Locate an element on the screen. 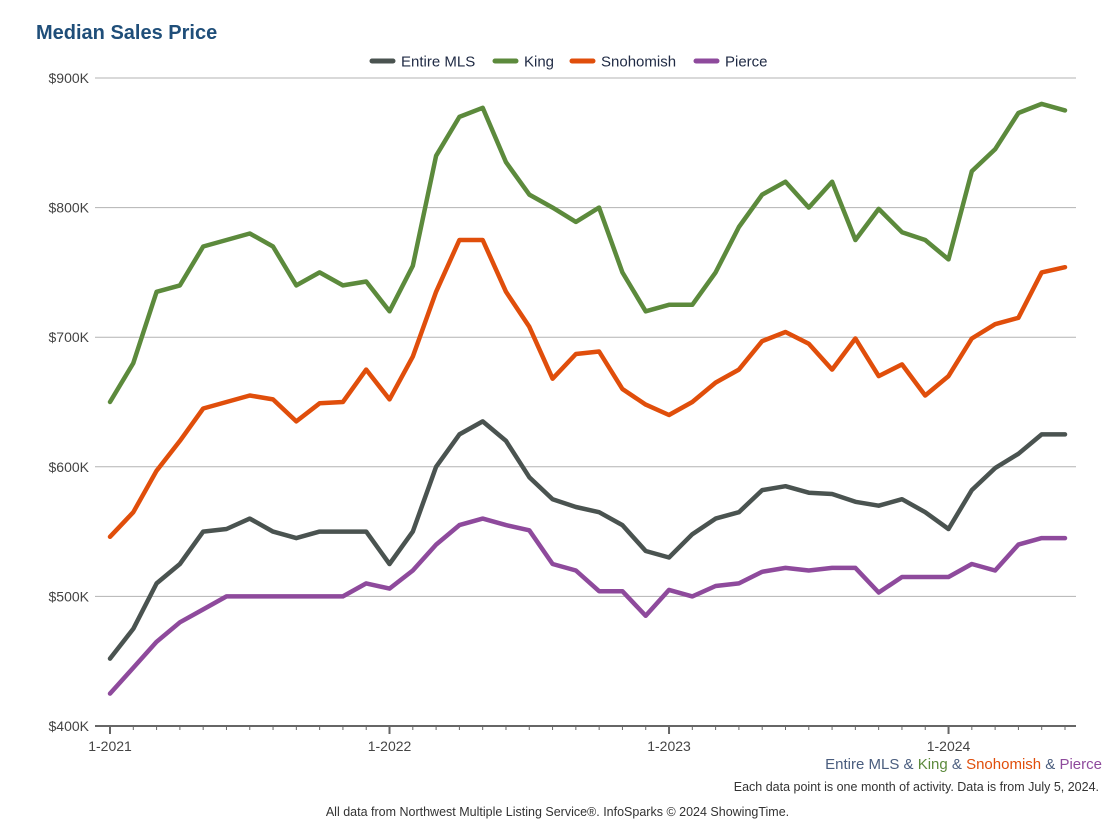 The width and height of the screenshot is (1115, 825). key-part-pierce: Pierce is located at coordinates (1080, 764).